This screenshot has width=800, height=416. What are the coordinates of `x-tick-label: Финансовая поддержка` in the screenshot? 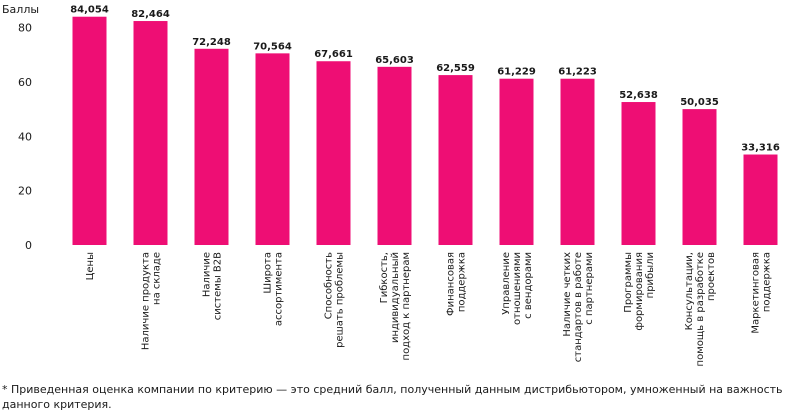 It's located at (457, 284).